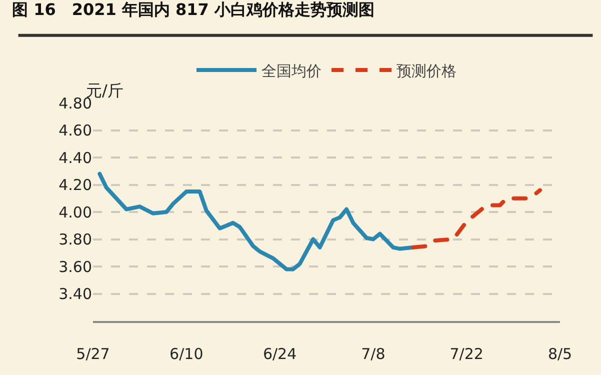 The width and height of the screenshot is (601, 375). Describe the element at coordinates (193, 9) in the screenshot. I see `chart-title: 图 16 2021 年国内 817 小白鸡价格走势预测图` at that location.